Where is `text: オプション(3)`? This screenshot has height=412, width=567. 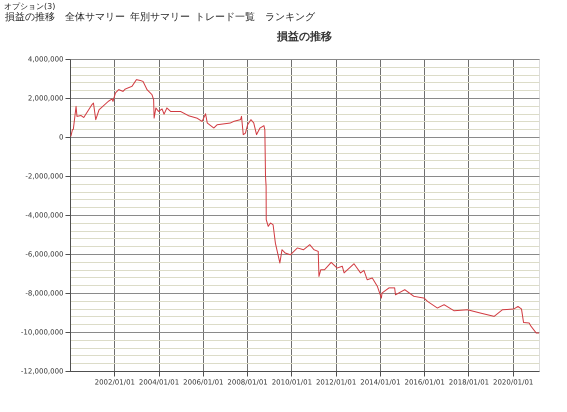
text: オプション(3) is located at coordinates (30, 6).